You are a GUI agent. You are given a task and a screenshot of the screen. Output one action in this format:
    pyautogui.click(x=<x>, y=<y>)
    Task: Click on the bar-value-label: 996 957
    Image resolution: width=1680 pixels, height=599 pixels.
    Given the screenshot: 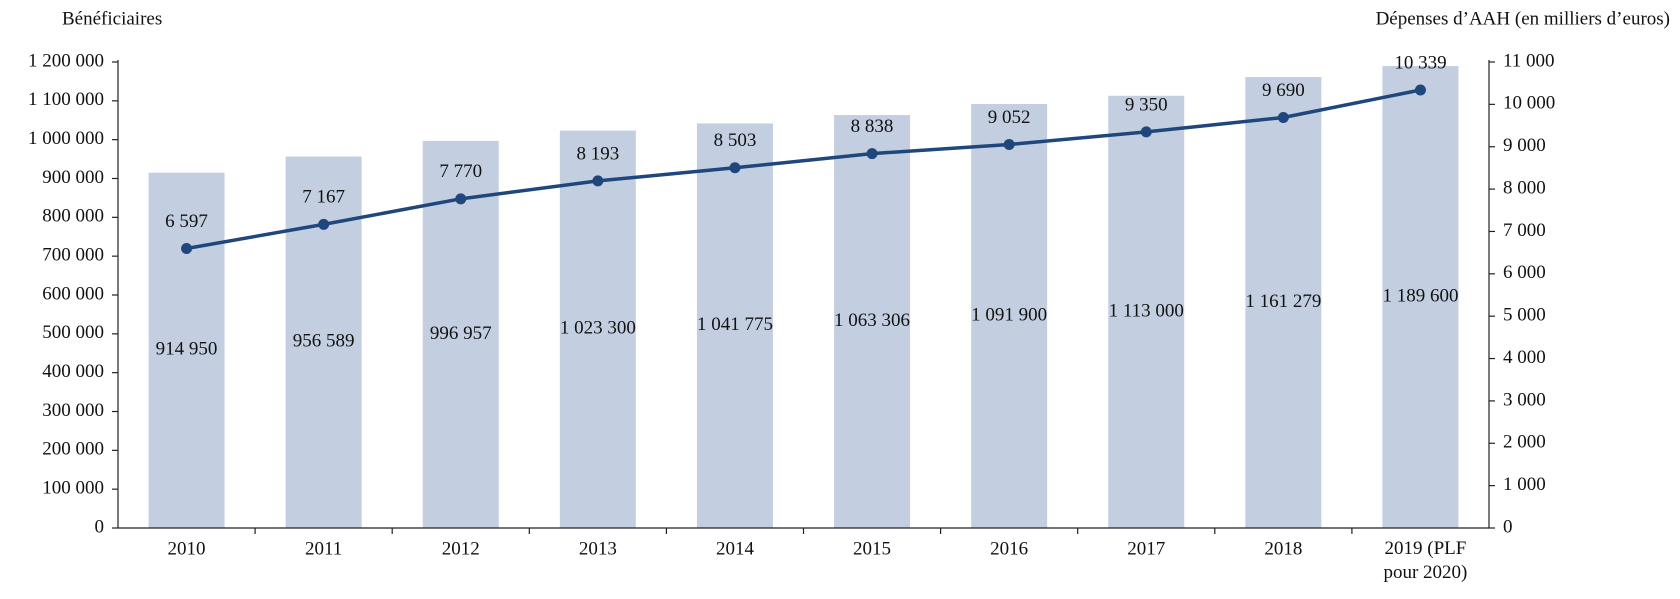 What is the action you would take?
    pyautogui.click(x=461, y=333)
    